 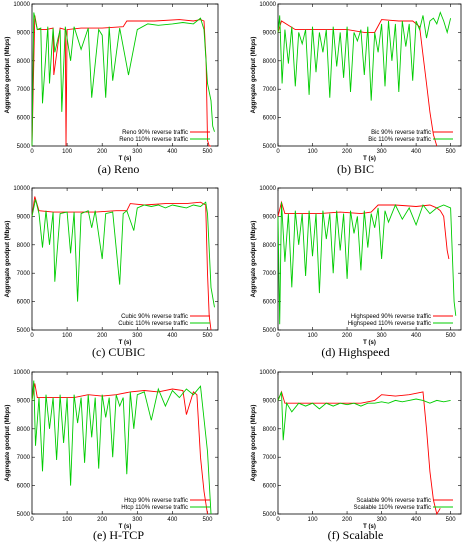 What do you see at coordinates (118, 352) in the screenshot?
I see `caption-cubic: (c) CUBIC` at bounding box center [118, 352].